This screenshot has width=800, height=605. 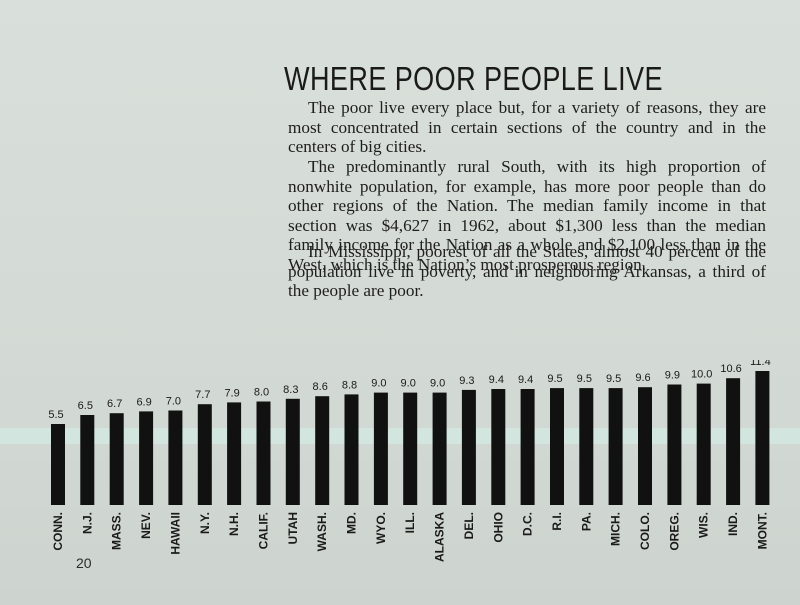 I want to click on category-label: MD., so click(x=352, y=523).